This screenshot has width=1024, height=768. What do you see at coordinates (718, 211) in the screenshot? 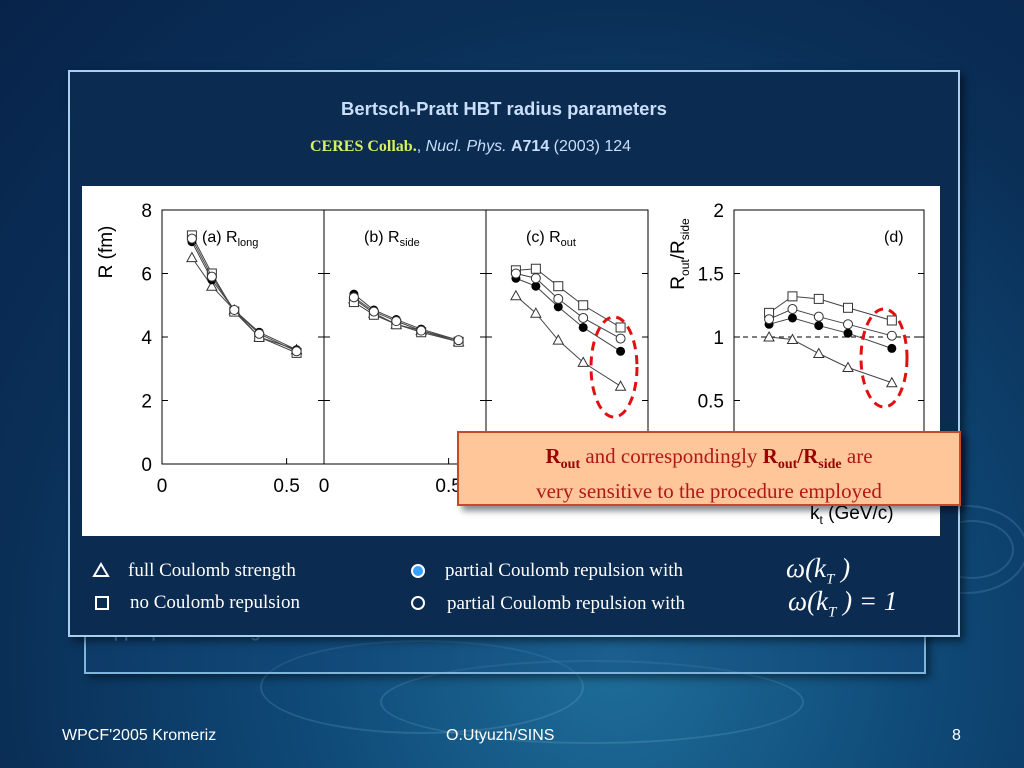
I see `y-tick-label-right: 2` at bounding box center [718, 211].